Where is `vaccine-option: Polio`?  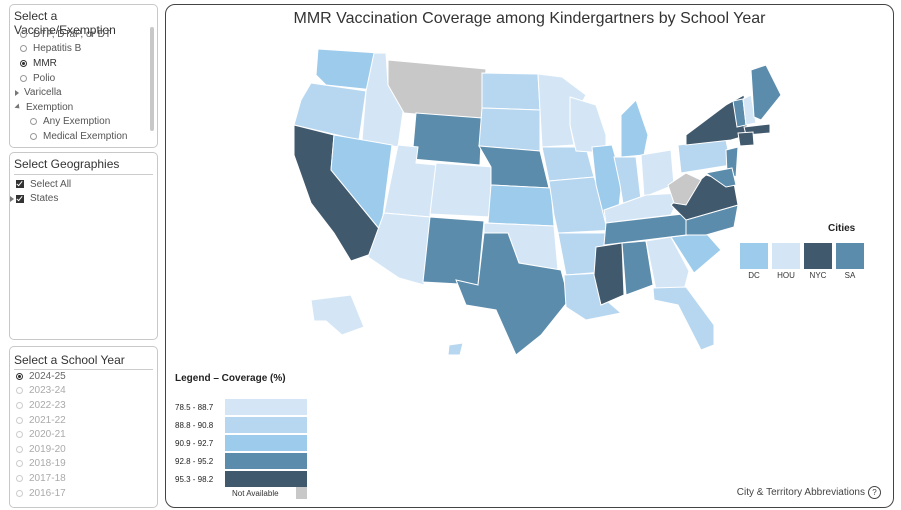 vaccine-option: Polio is located at coordinates (81, 78).